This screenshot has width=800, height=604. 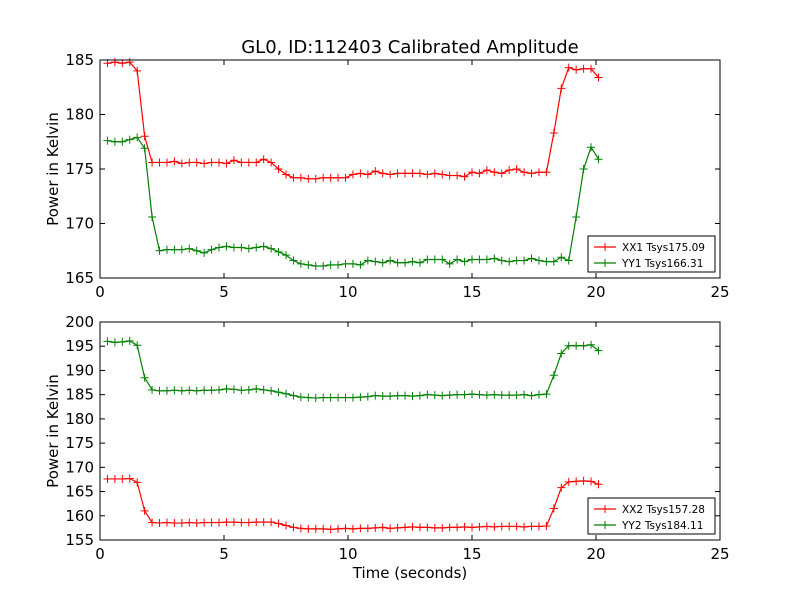 I want to click on legend-label: XX1 Tsys175.09, so click(x=663, y=248).